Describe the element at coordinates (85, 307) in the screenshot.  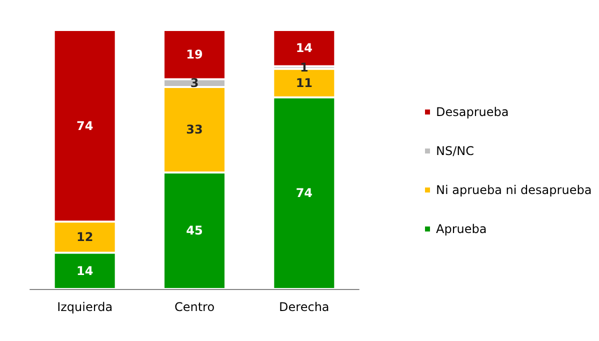
I see `x-tick-label: Izquierda` at that location.